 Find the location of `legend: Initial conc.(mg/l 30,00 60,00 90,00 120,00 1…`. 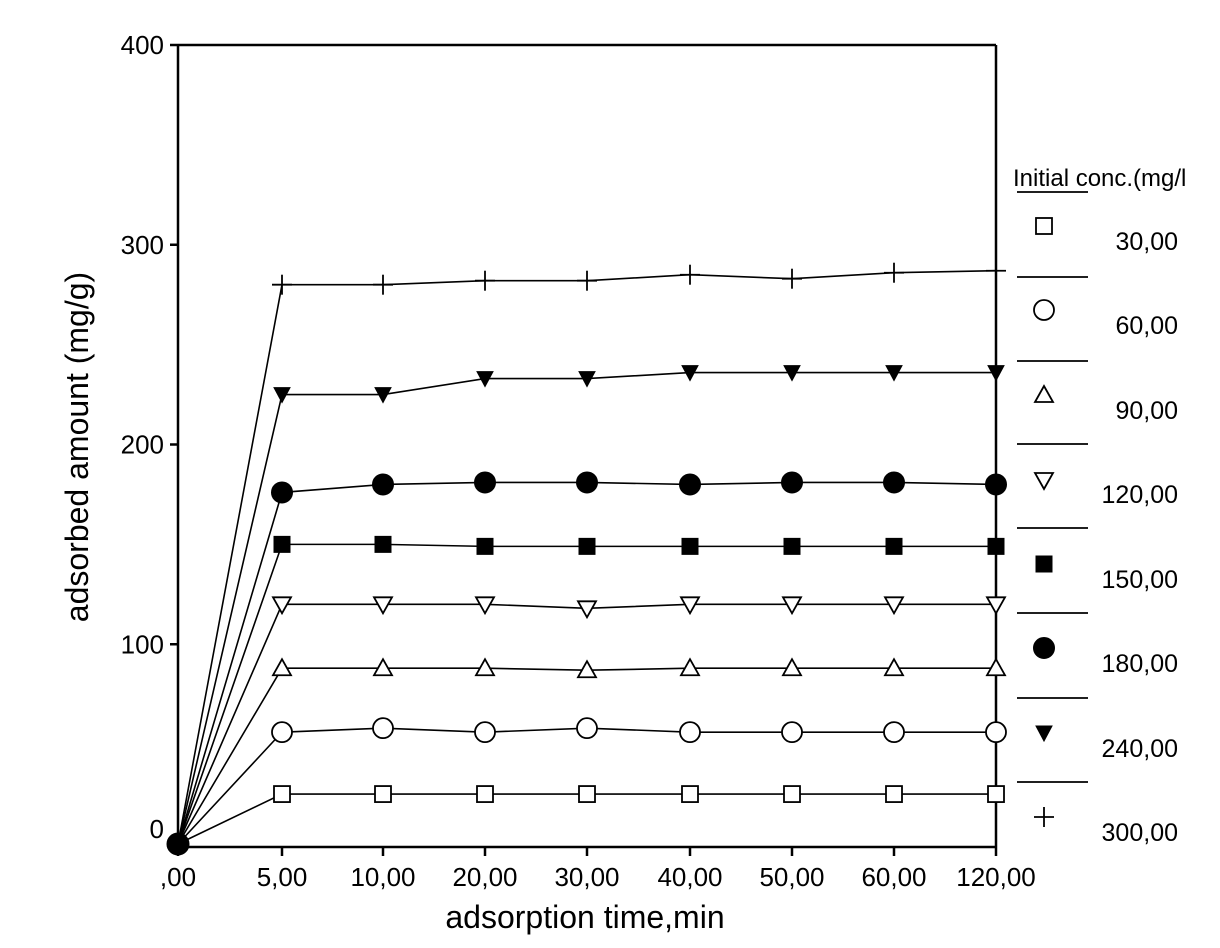

legend: Initial conc.(mg/l 30,00 60,00 90,00 120,00 1… is located at coordinates (1099, 506).